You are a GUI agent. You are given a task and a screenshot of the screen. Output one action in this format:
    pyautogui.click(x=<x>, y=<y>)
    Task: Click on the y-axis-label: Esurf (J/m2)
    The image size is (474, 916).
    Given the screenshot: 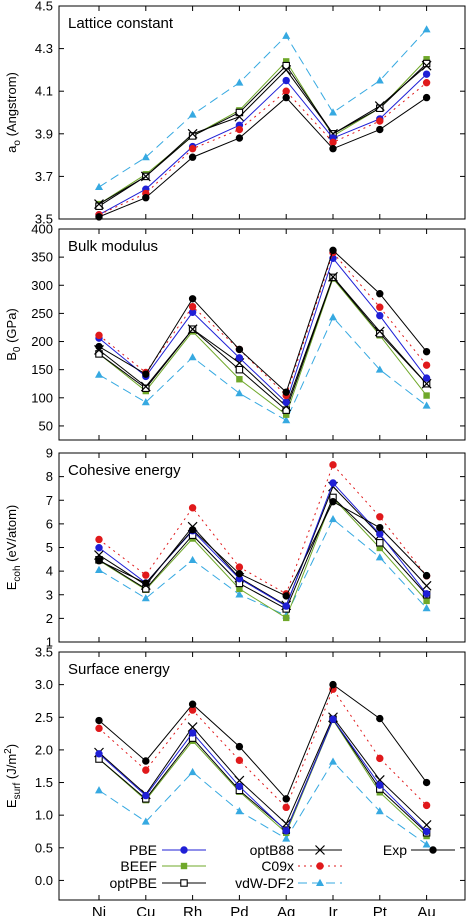 What is the action you would take?
    pyautogui.click(x=13, y=776)
    